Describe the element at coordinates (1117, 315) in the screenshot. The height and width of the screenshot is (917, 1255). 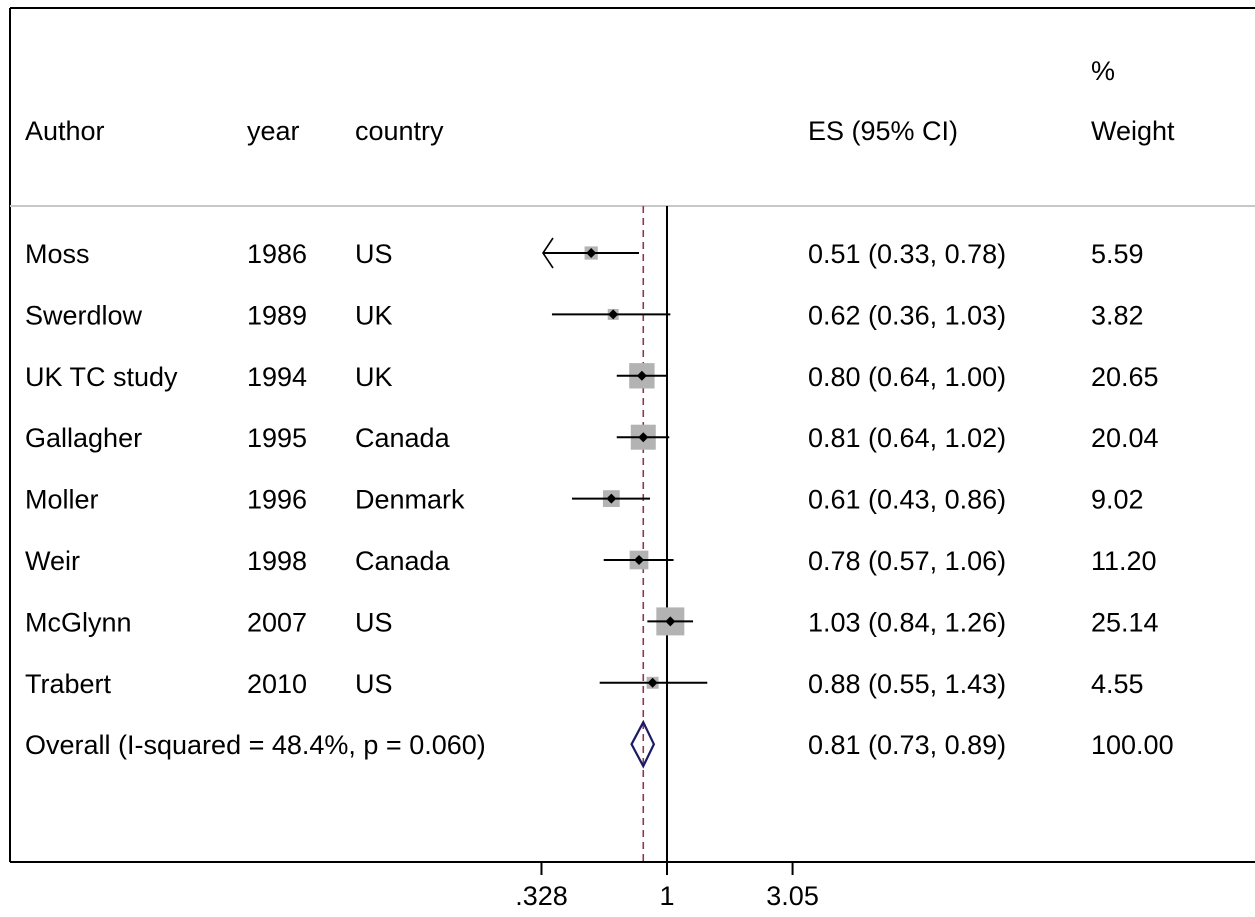
I see `study-weight-label: 3.82` at that location.